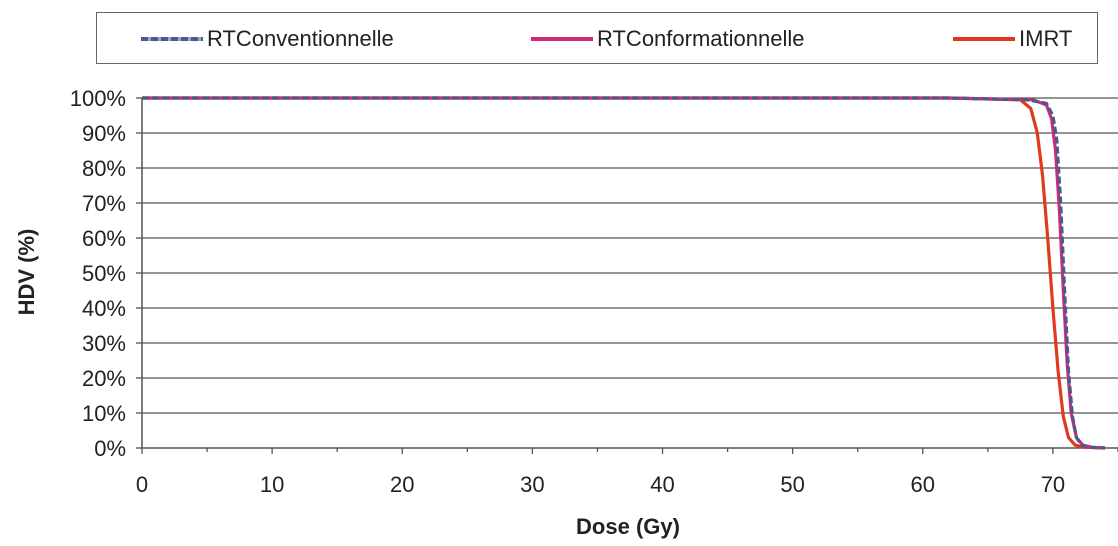 Image resolution: width=1118 pixels, height=546 pixels. Describe the element at coordinates (104, 308) in the screenshot. I see `y-tick-label: 40%` at that location.